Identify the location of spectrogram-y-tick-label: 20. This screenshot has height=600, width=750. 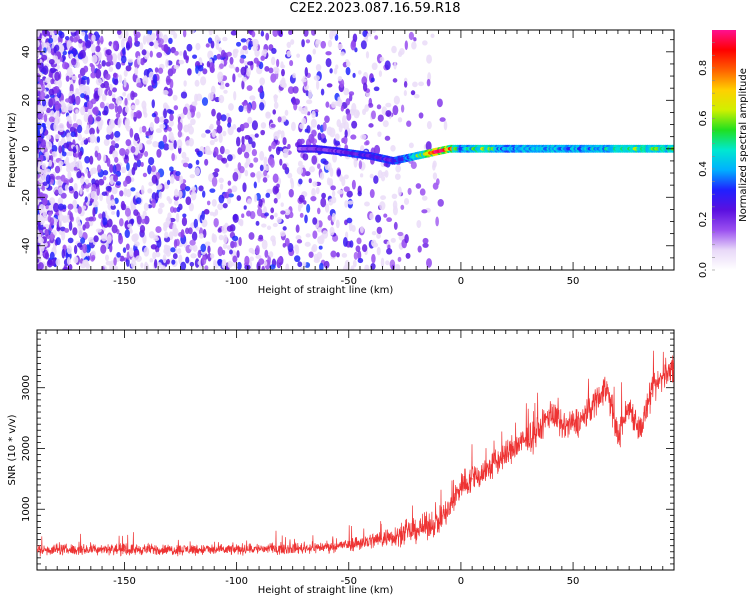
(26, 100).